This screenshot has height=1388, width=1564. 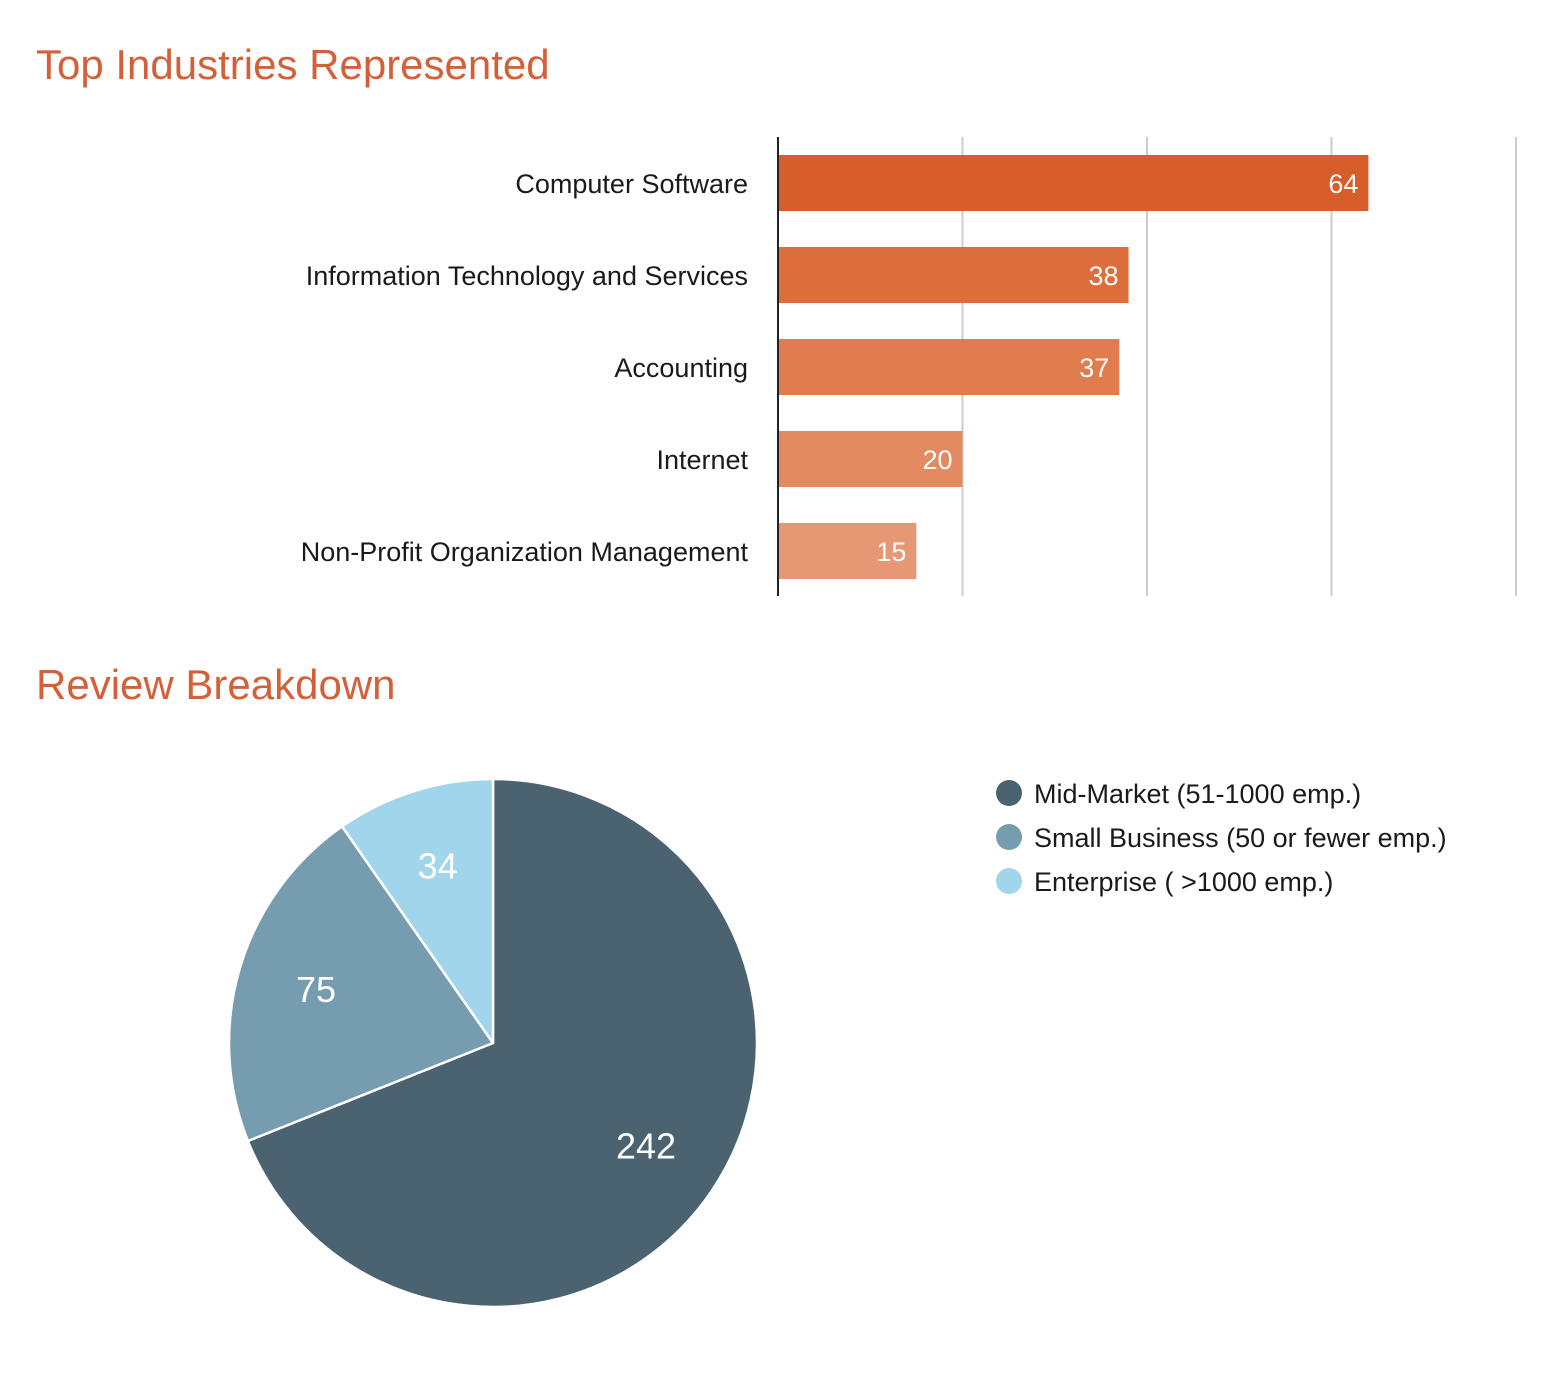 What do you see at coordinates (1343, 184) in the screenshot?
I see `bar-value-label: 64` at bounding box center [1343, 184].